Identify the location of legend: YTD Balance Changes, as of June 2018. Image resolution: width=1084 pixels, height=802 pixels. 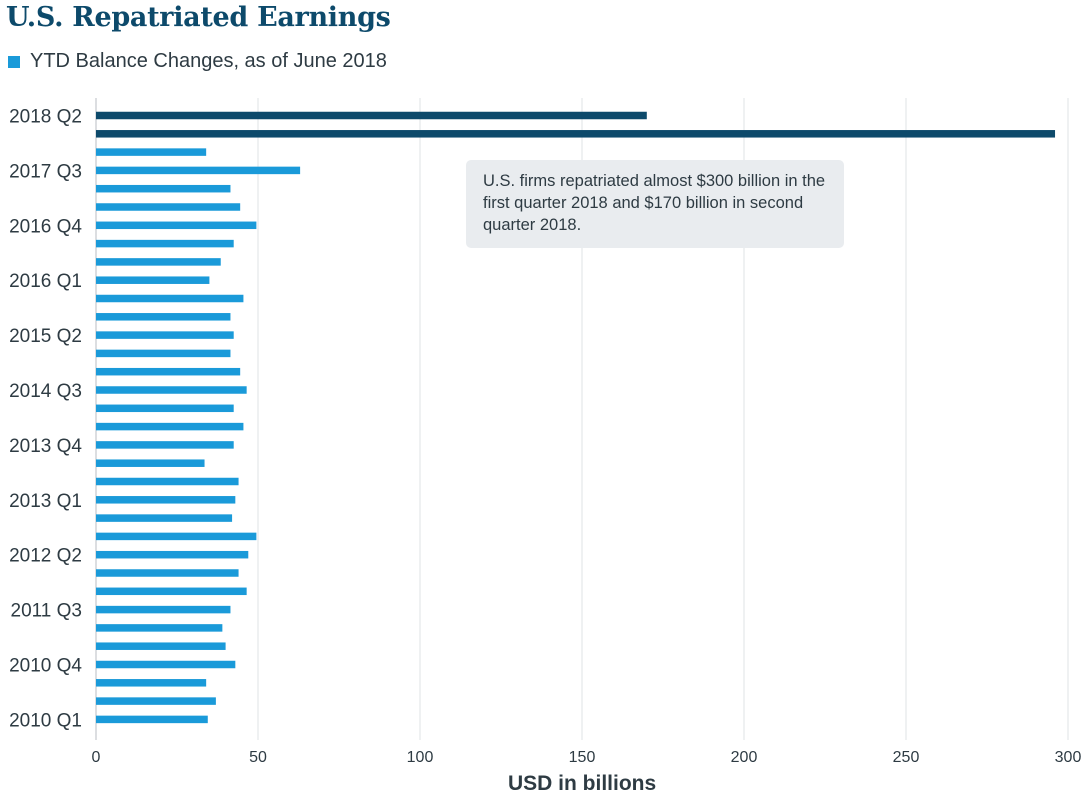
(197, 61).